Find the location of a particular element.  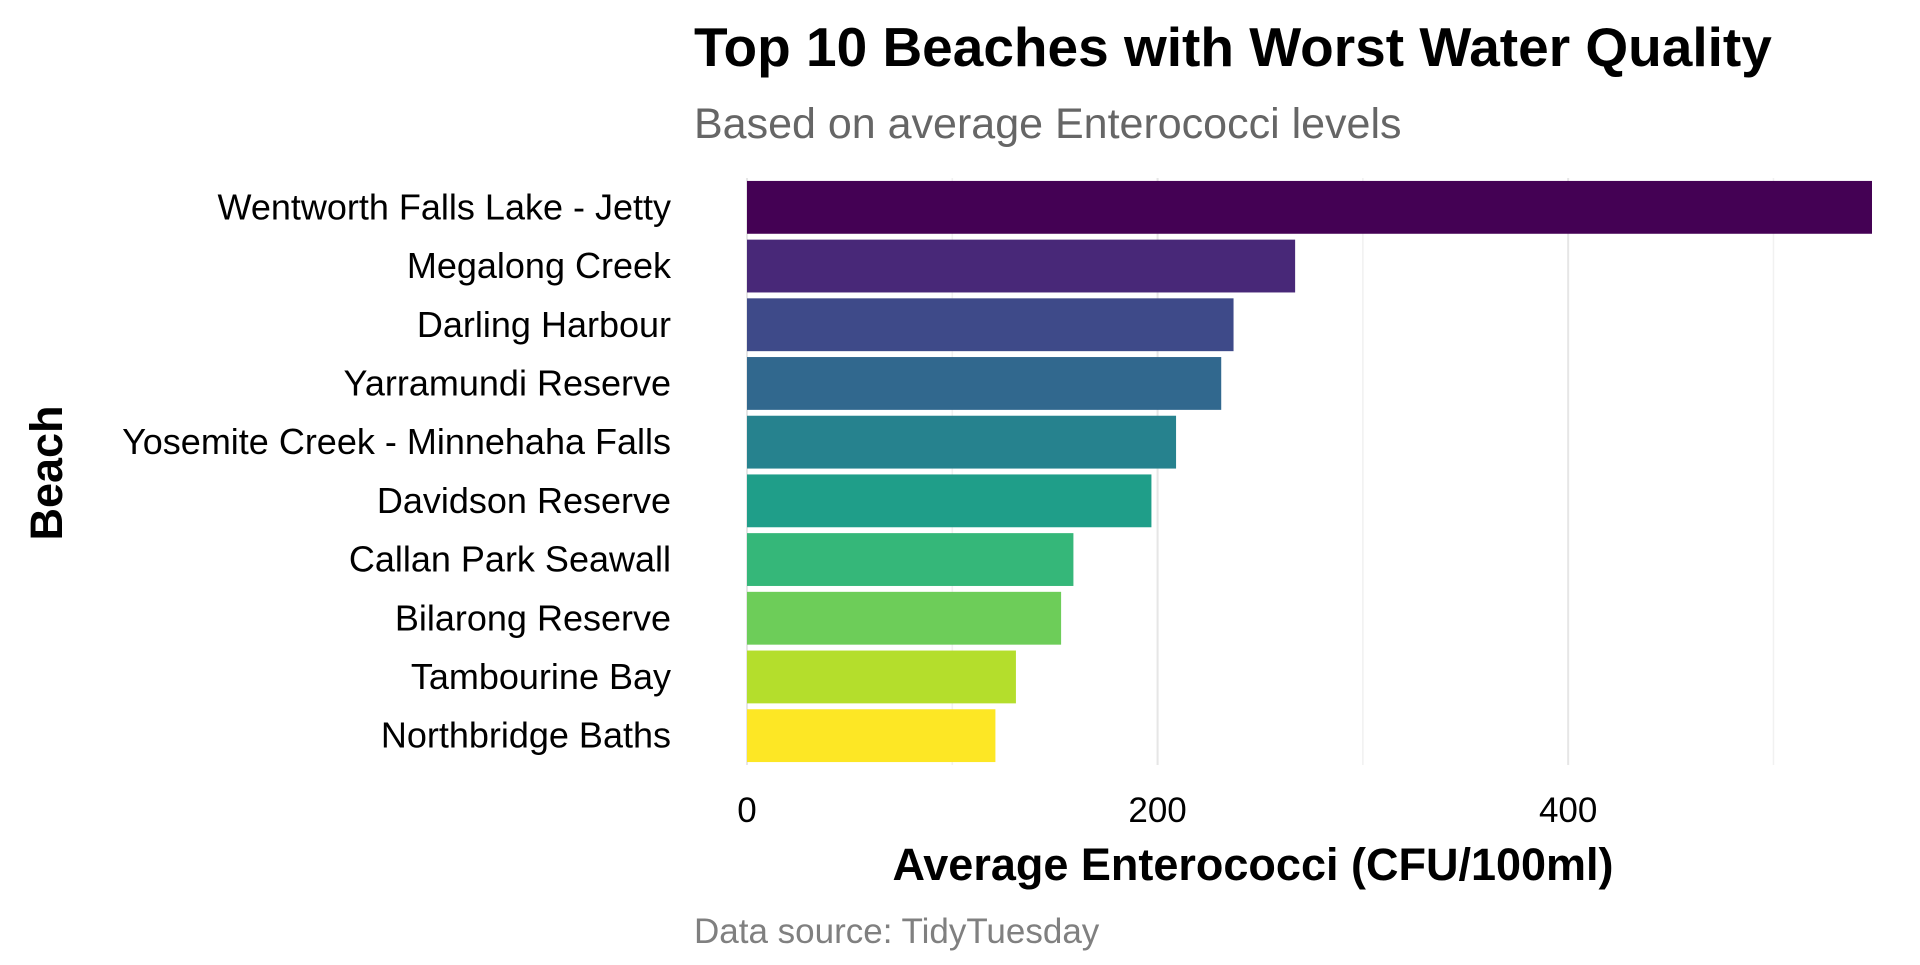

y-axis-title: Beach is located at coordinates (46, 472).